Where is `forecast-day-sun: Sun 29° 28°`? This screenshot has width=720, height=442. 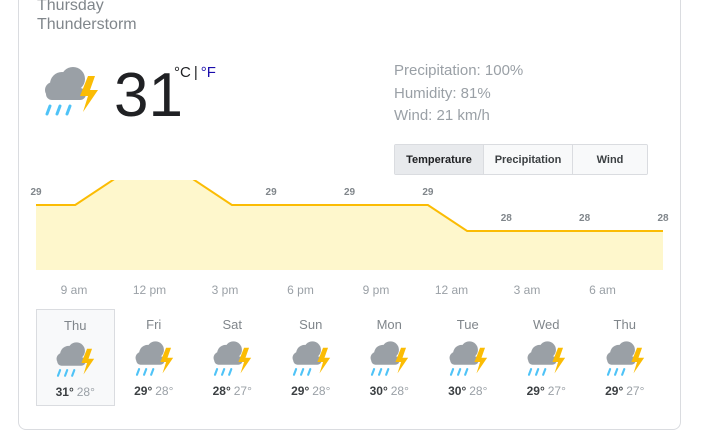
forecast-day-sun: Sun 29° 28° is located at coordinates (311, 357).